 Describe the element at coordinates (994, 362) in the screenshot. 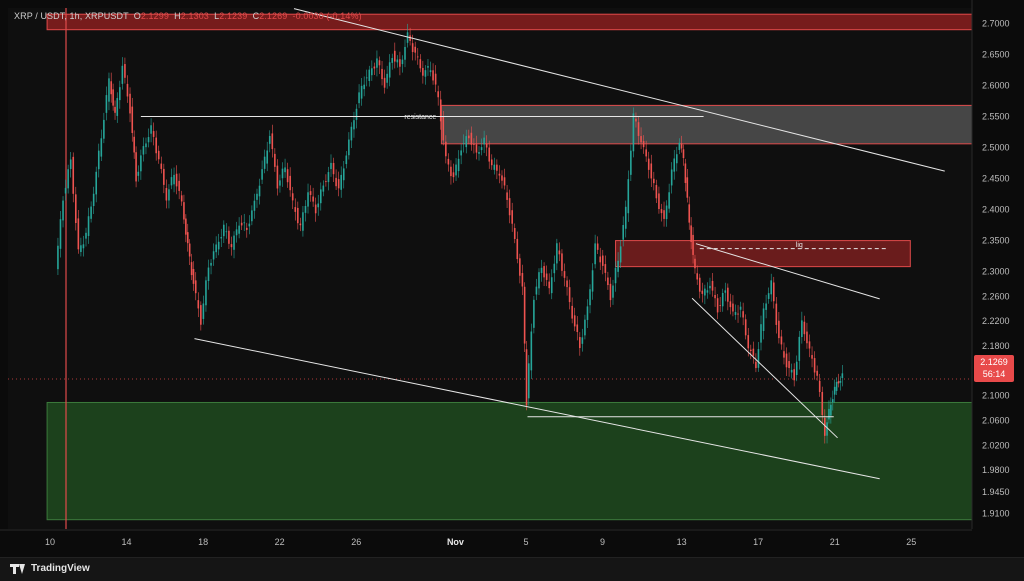

I see `current-price-value: 2.1269` at that location.